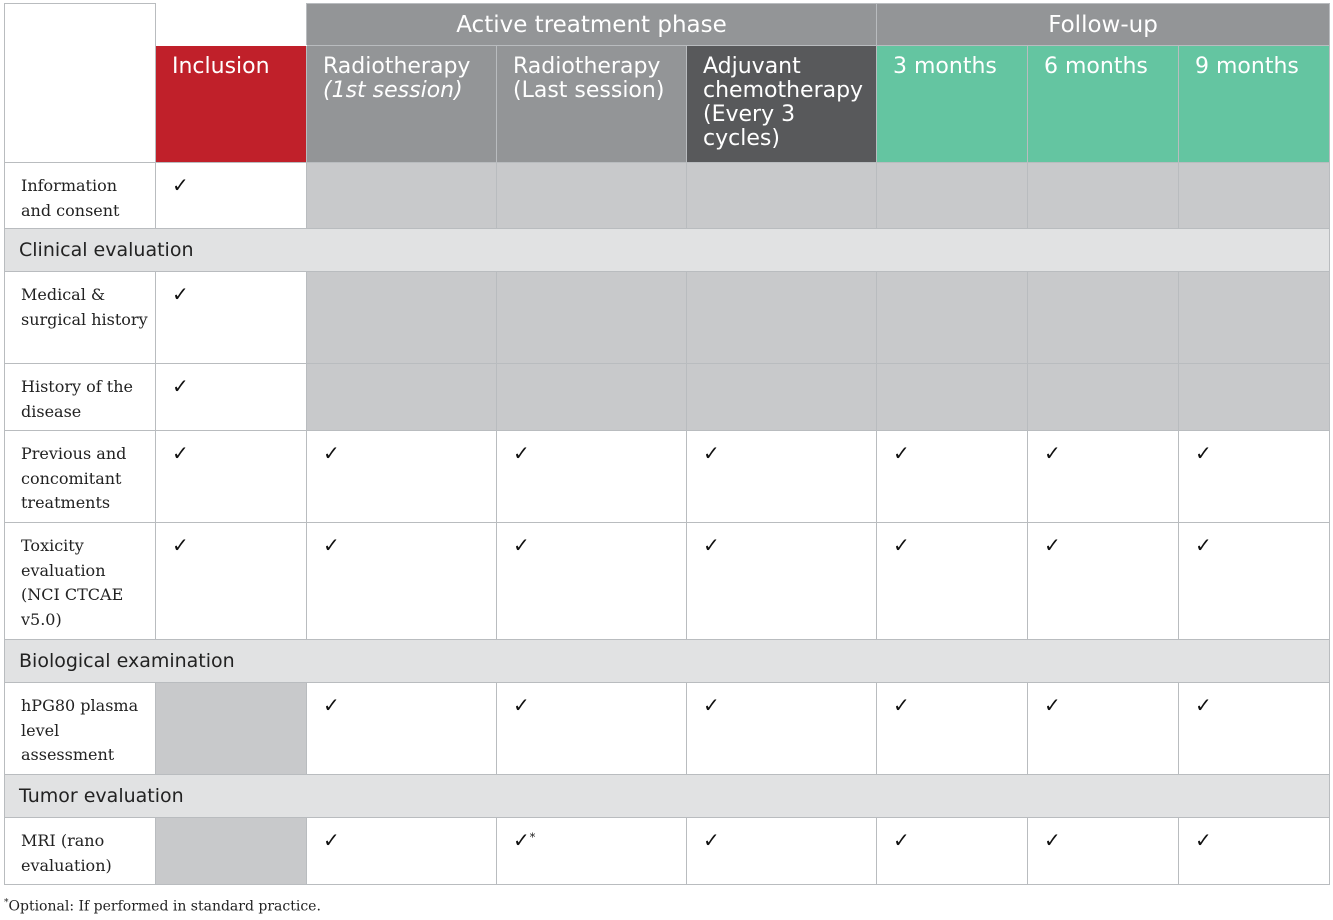 The image size is (1333, 920). What do you see at coordinates (231, 728) in the screenshot?
I see `cell-inclusion-not-applicable` at bounding box center [231, 728].